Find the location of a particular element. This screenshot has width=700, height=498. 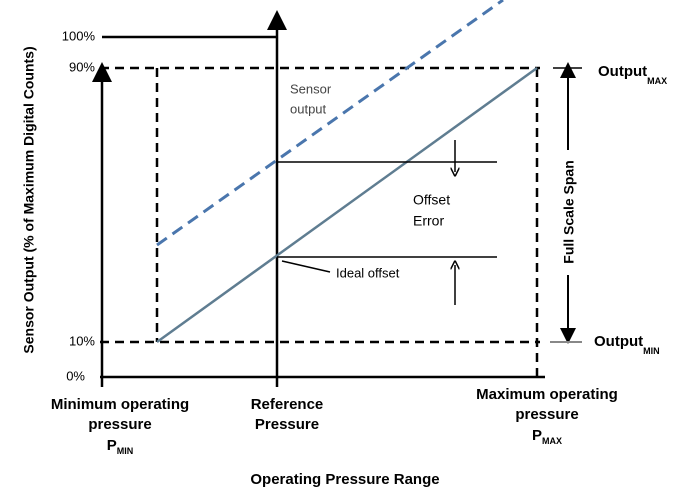

y-tick-label: 0% is located at coordinates (75, 375).